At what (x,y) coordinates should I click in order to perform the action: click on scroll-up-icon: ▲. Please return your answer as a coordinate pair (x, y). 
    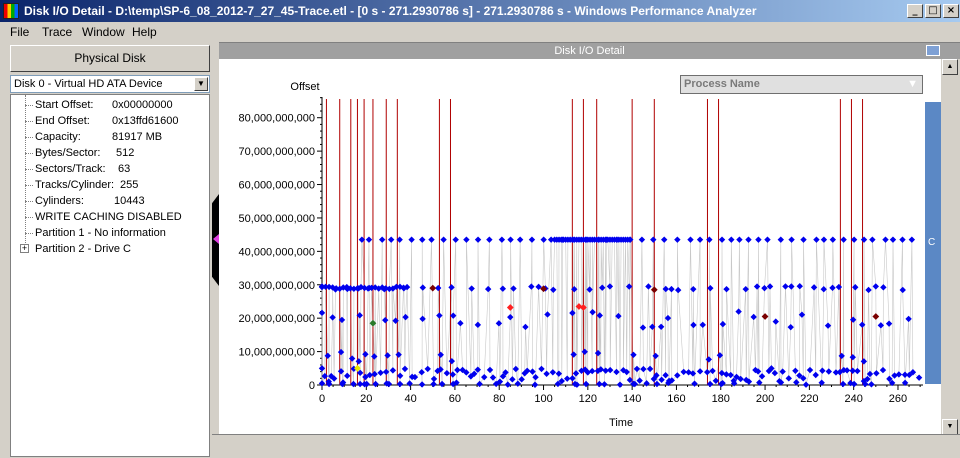
    Looking at the image, I should click on (950, 67).